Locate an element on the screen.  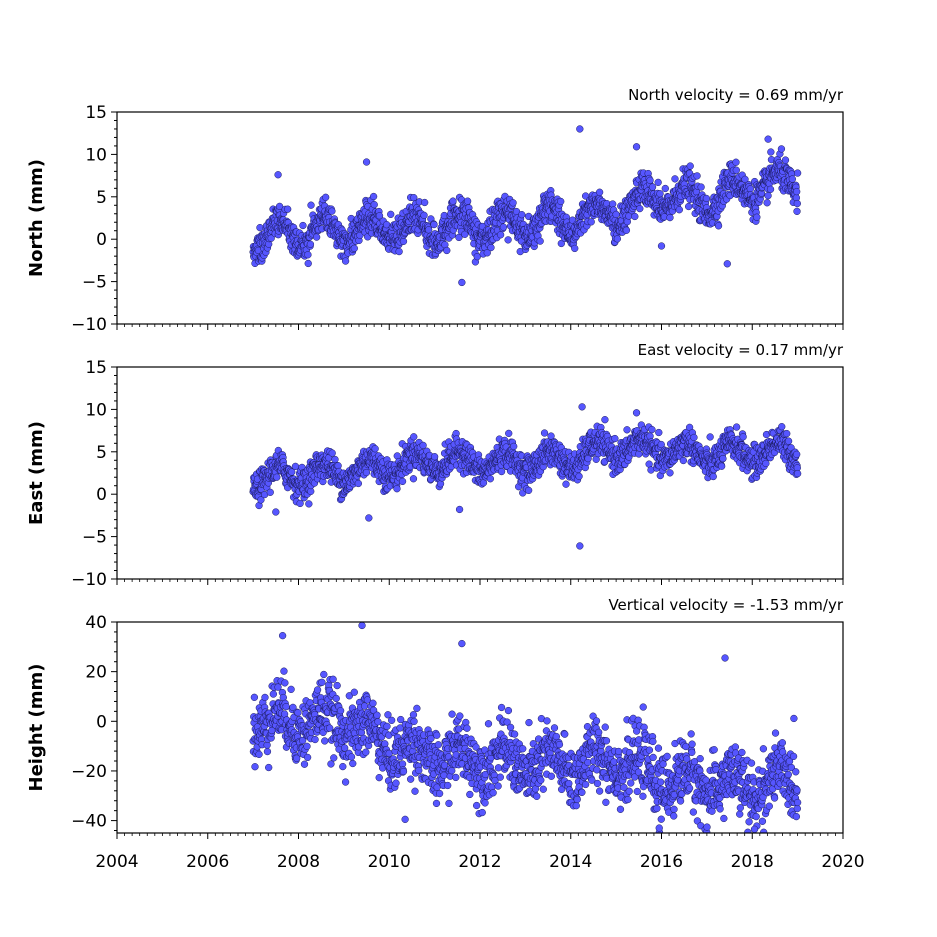
velocity-annotation: East velocity = 0.17 mm/yr is located at coordinates (741, 350).